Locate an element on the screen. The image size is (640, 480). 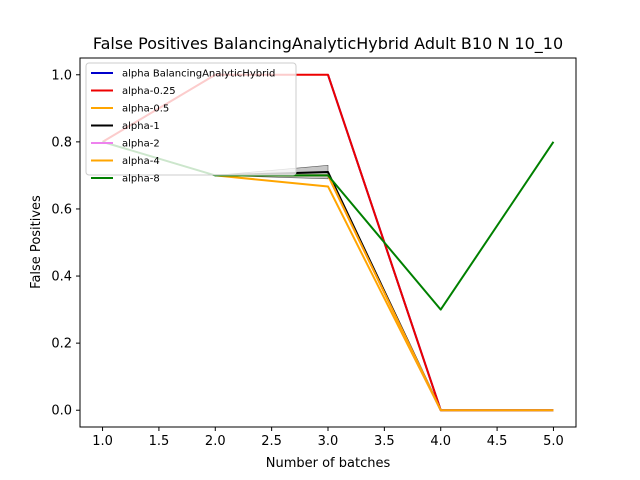
x-tick-label: 4.5 is located at coordinates (497, 441).